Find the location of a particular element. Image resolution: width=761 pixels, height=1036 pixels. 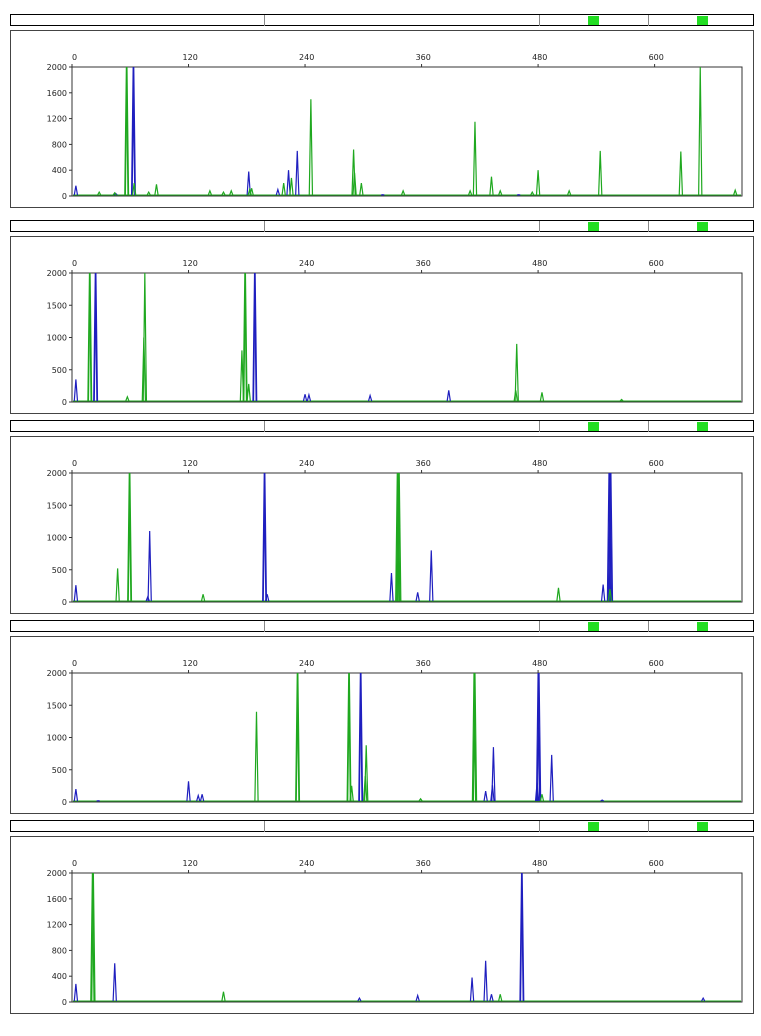

y-tick-label: 1200 is located at coordinates (57, 925).